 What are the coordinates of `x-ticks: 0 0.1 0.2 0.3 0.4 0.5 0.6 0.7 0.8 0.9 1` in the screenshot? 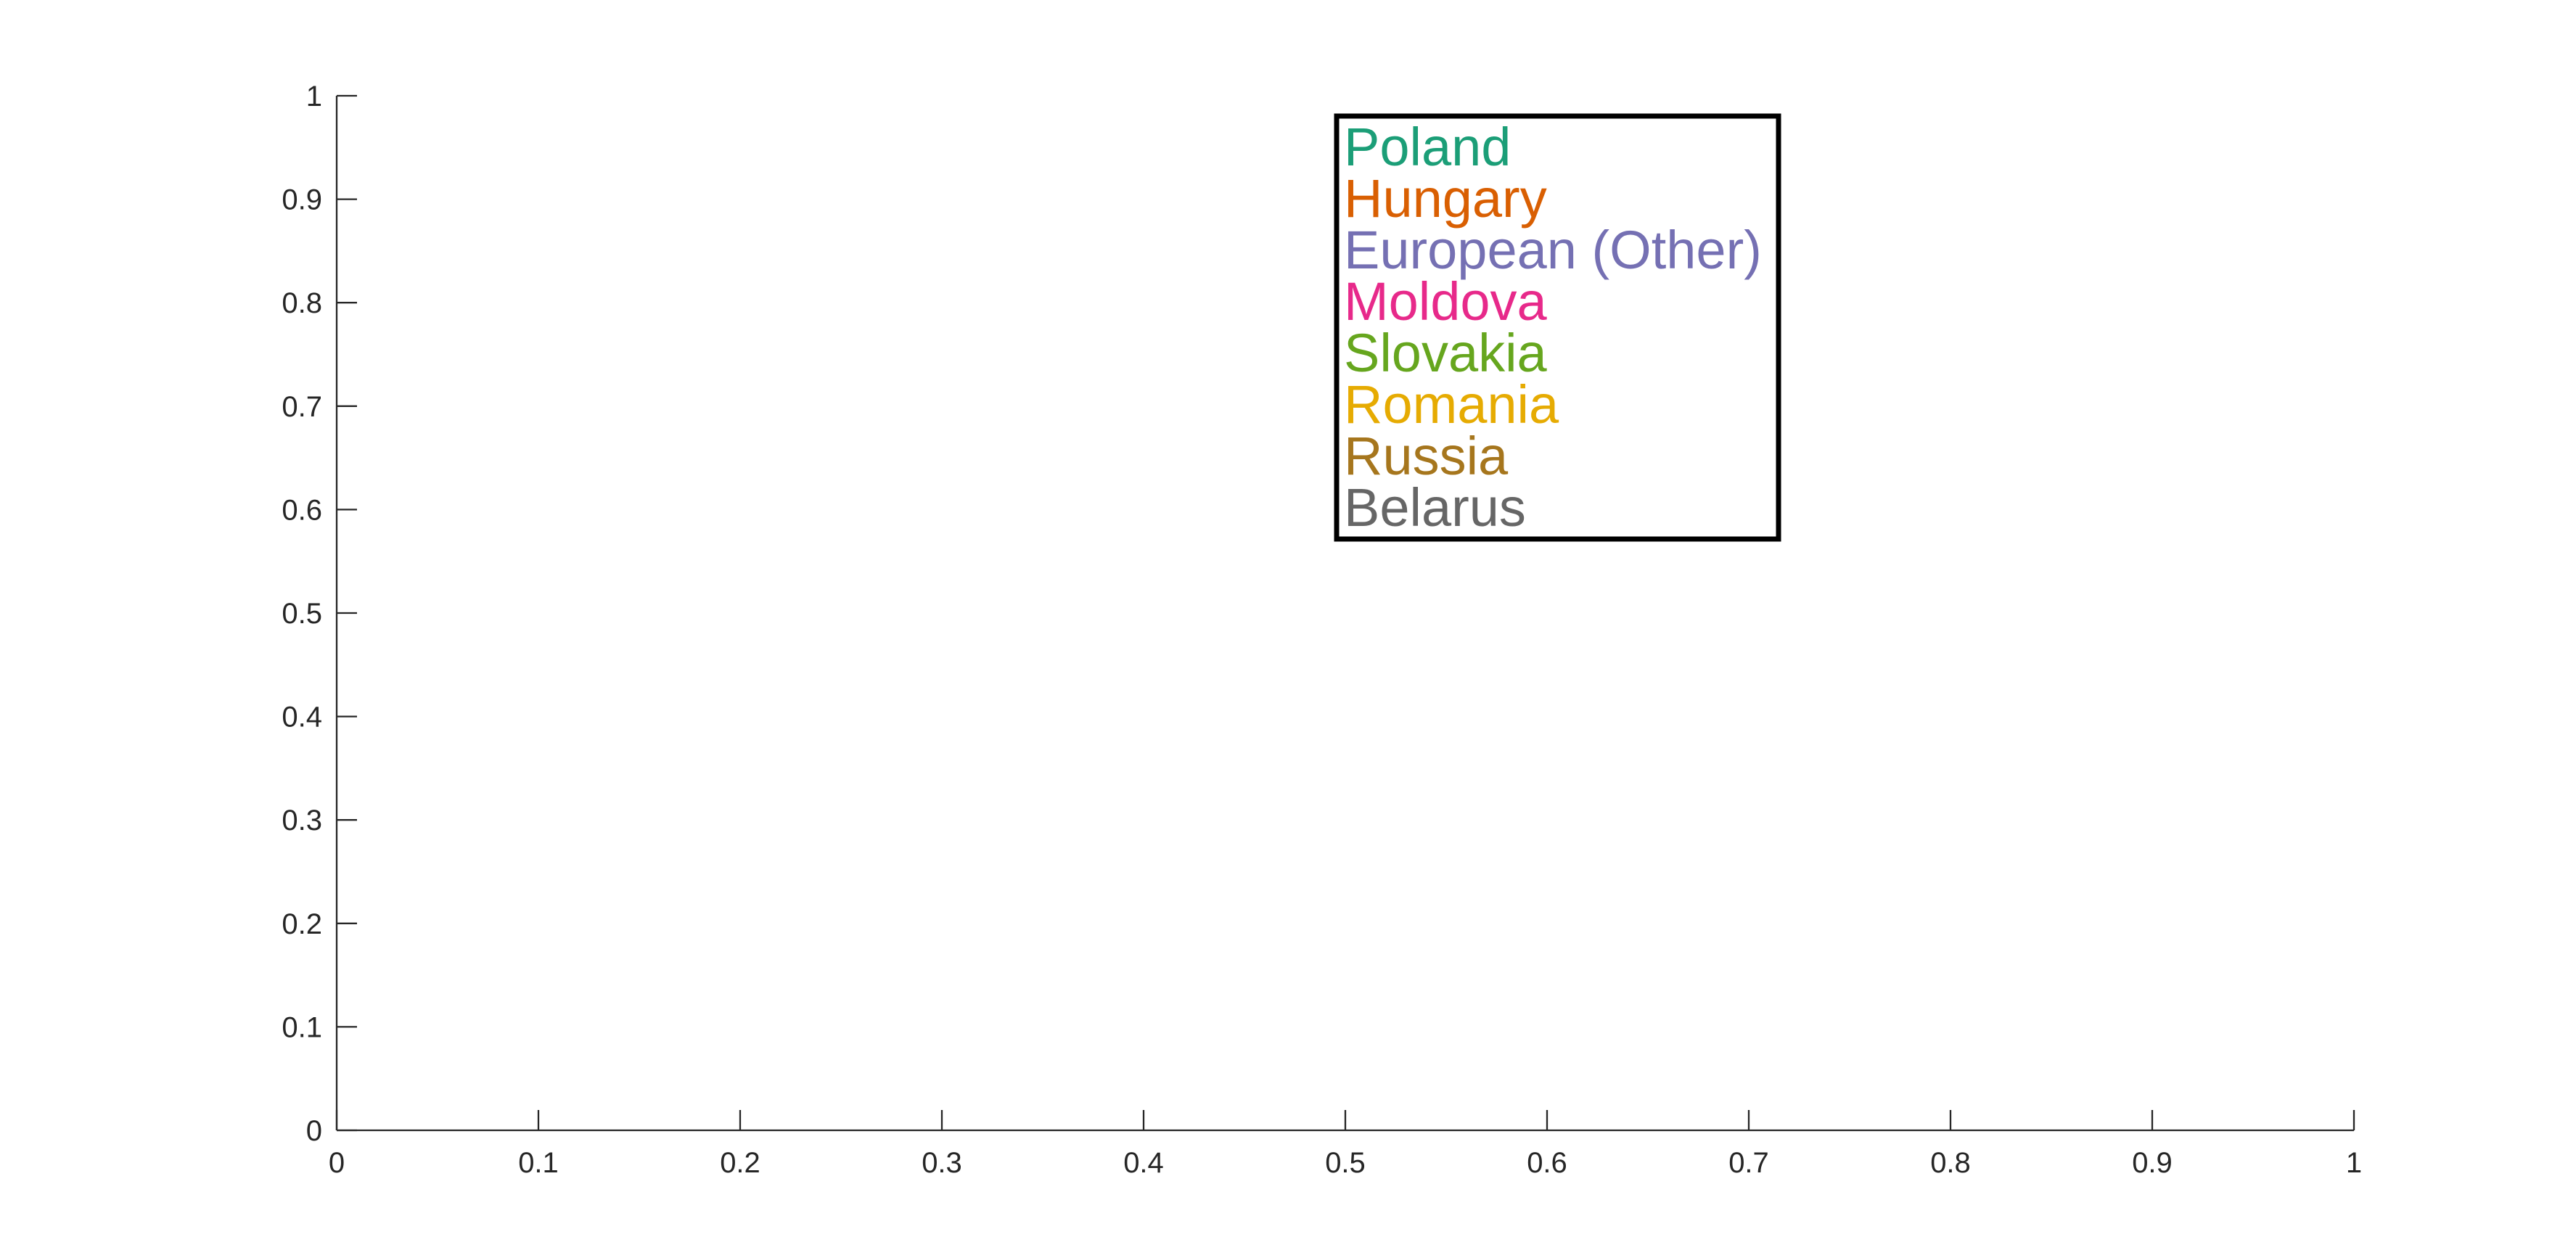 It's located at (1345, 1144).